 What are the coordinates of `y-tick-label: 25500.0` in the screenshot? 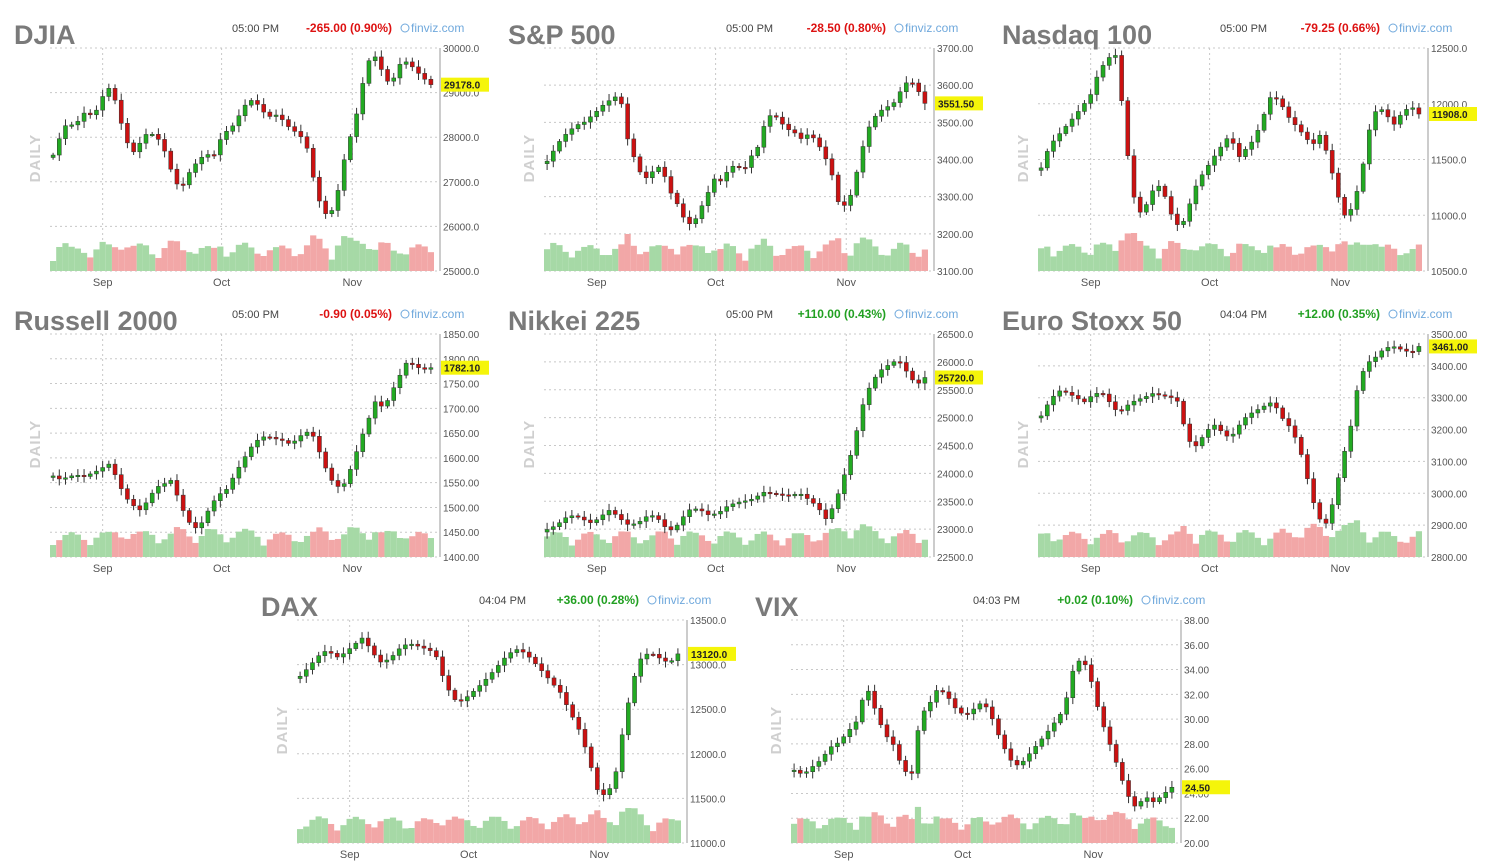 It's located at (955, 391).